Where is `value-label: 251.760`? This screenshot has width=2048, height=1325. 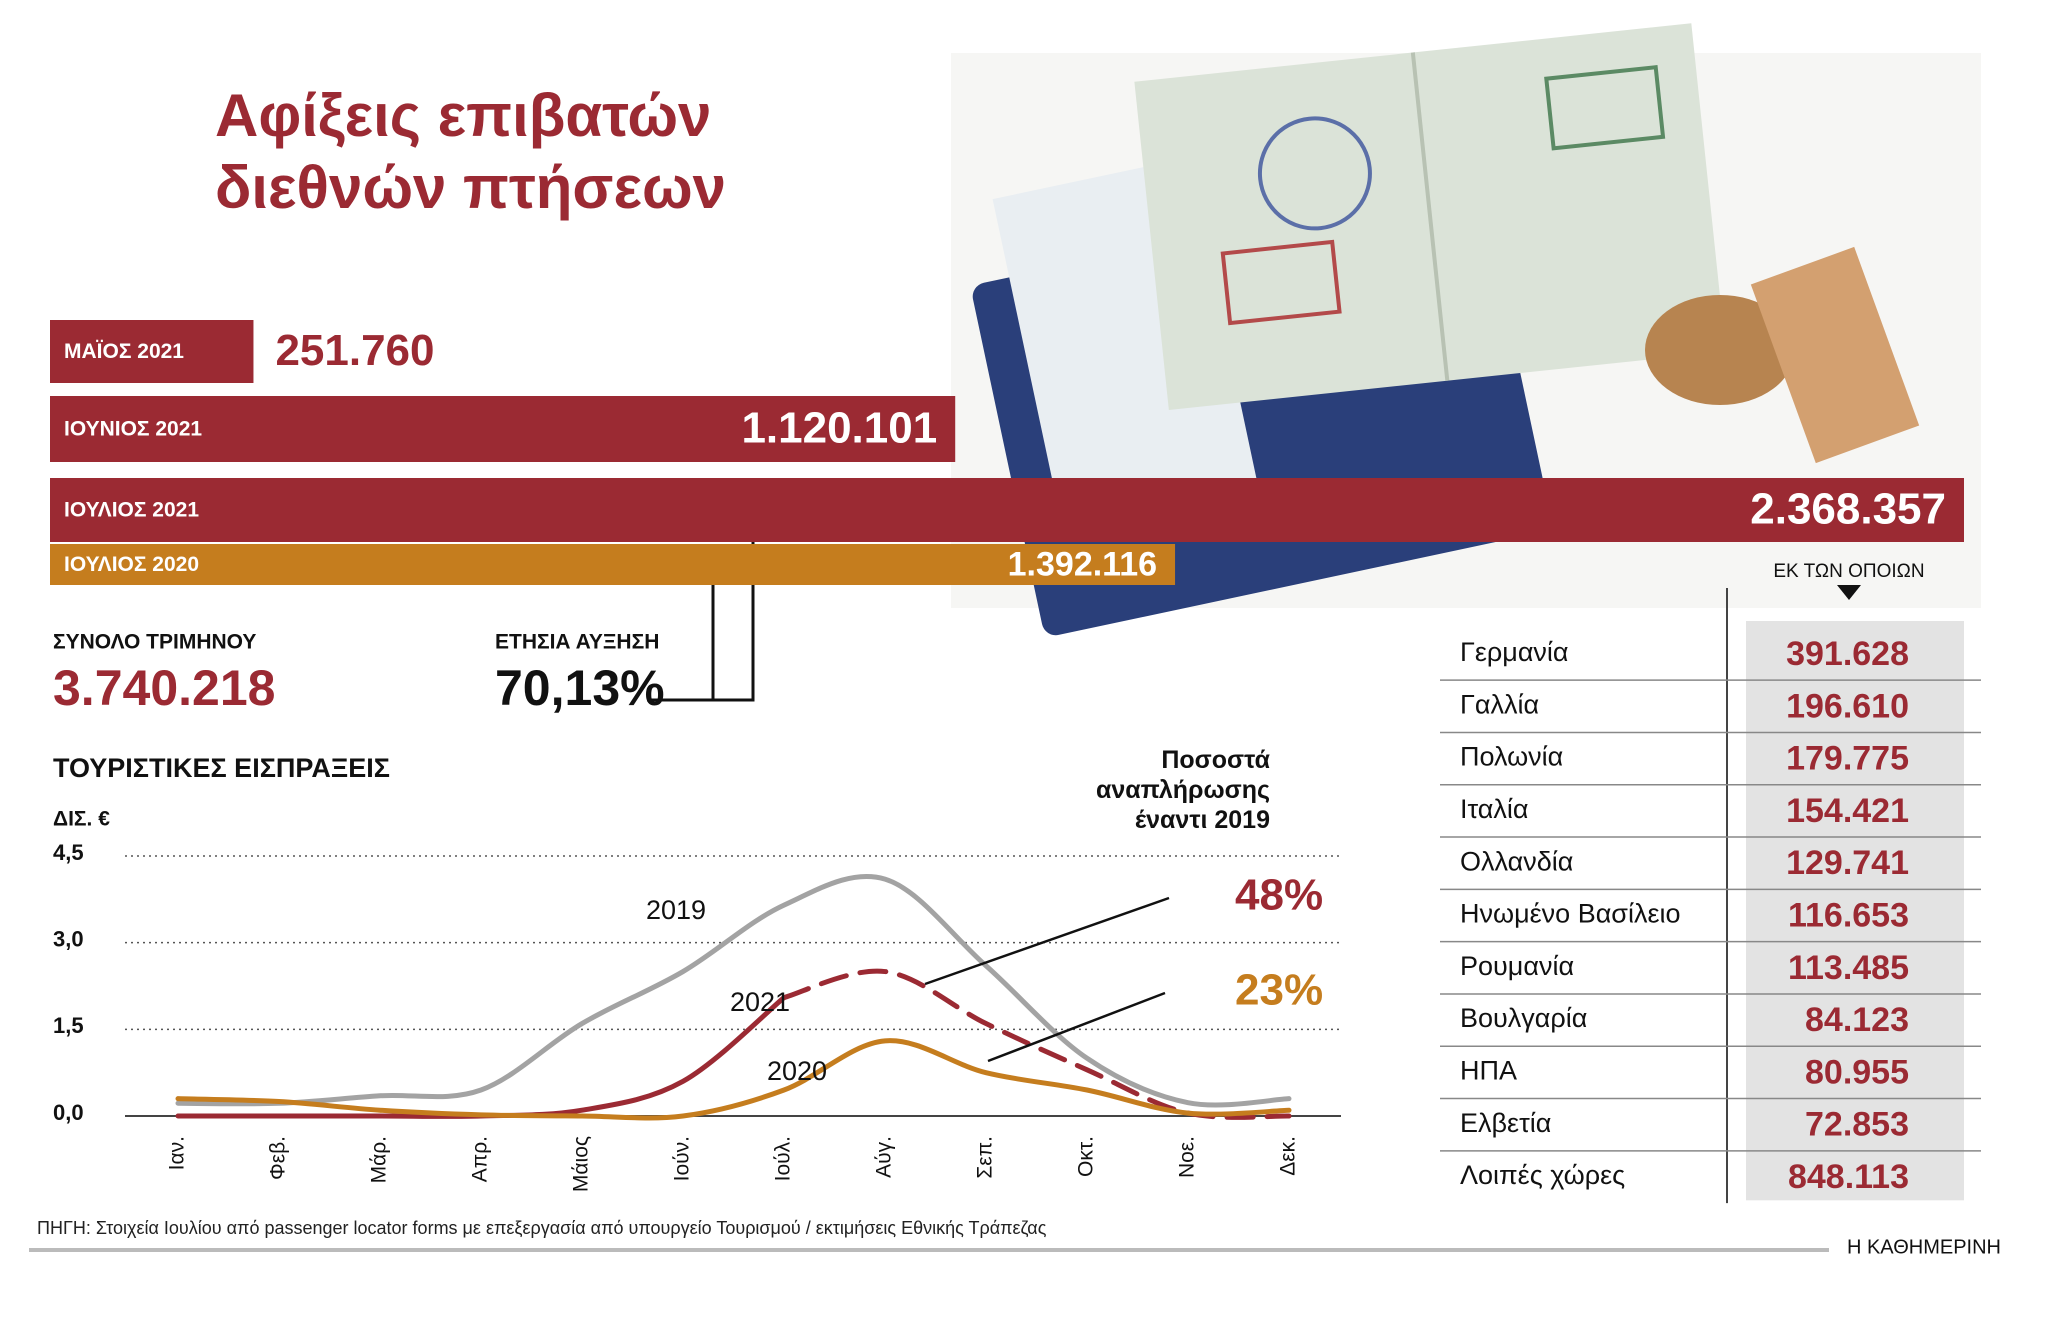
value-label: 251.760 is located at coordinates (354, 350).